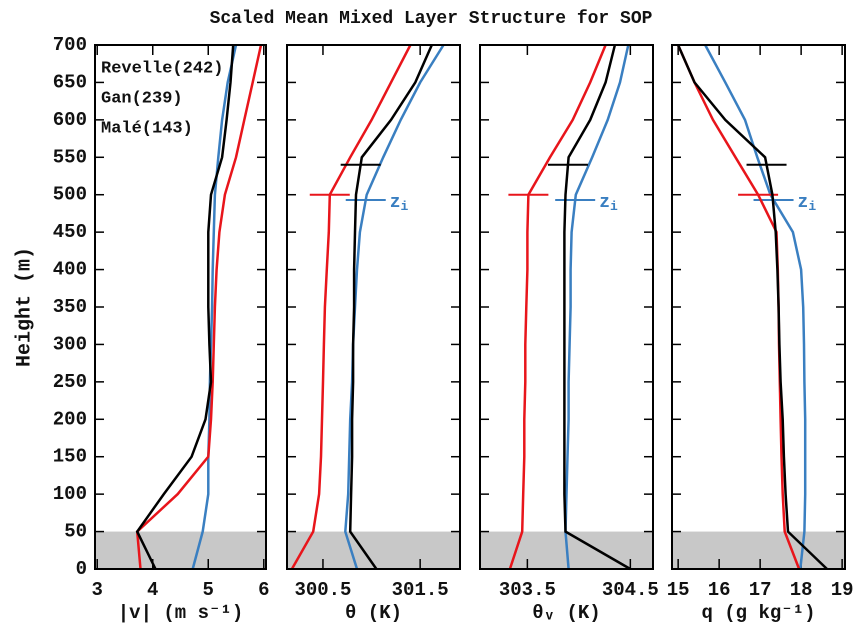 The image size is (862, 627). What do you see at coordinates (420, 590) in the screenshot?
I see `x-tick-label: 301.5` at bounding box center [420, 590].